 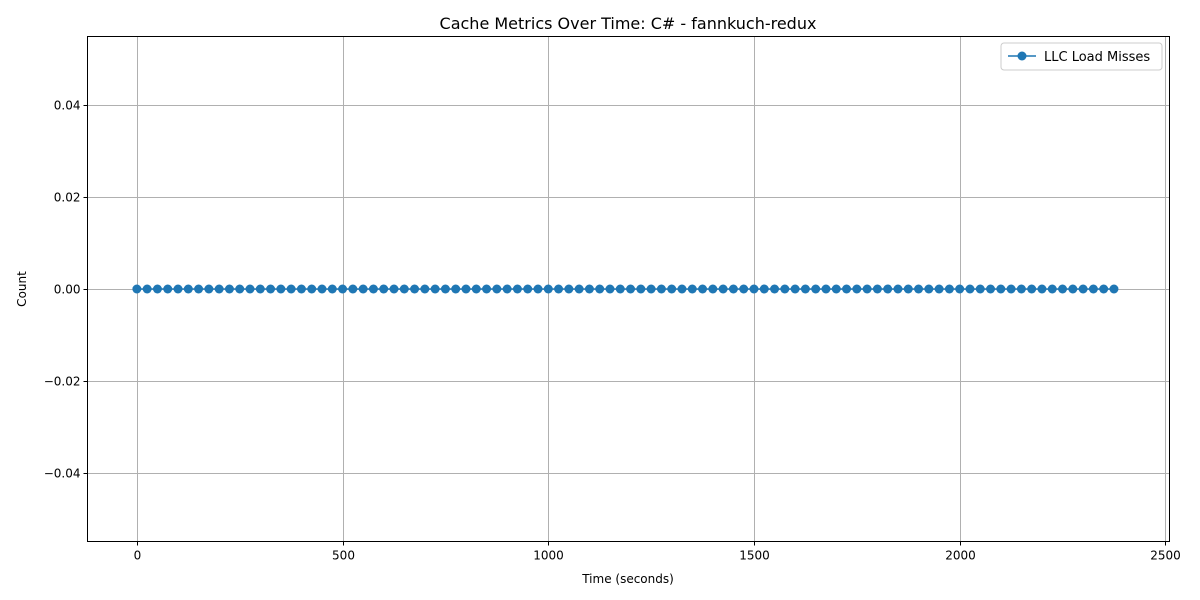 What do you see at coordinates (138, 556) in the screenshot?
I see `x-tick-label: 0` at bounding box center [138, 556].